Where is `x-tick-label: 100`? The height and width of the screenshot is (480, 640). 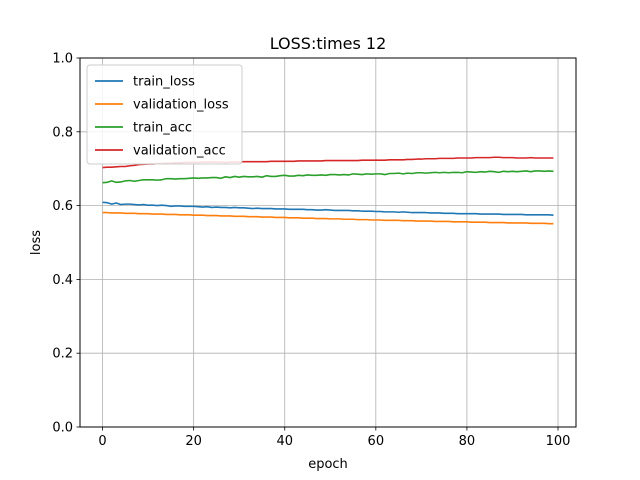
x-tick-label: 100 is located at coordinates (558, 441).